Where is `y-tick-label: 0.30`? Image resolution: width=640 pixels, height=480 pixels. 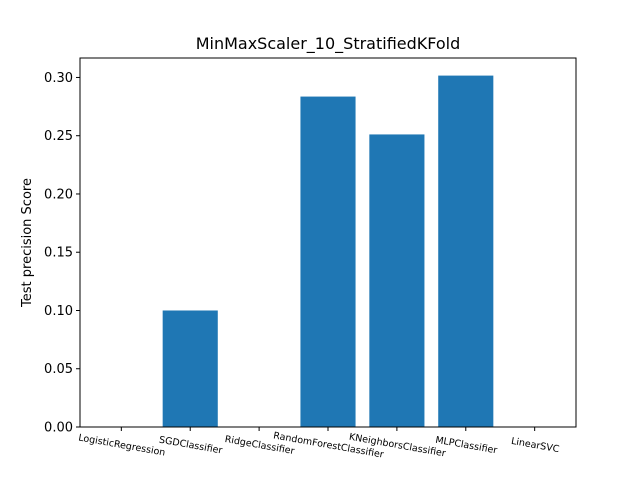 y-tick-label: 0.30 is located at coordinates (58, 78).